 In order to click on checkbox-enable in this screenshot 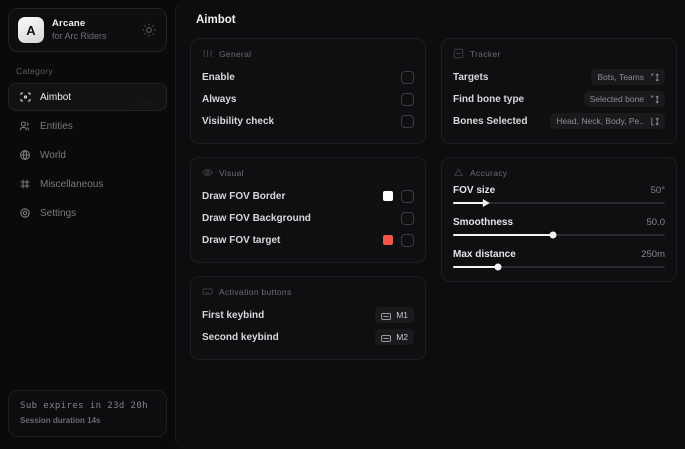, I will do `click(407, 77)`.